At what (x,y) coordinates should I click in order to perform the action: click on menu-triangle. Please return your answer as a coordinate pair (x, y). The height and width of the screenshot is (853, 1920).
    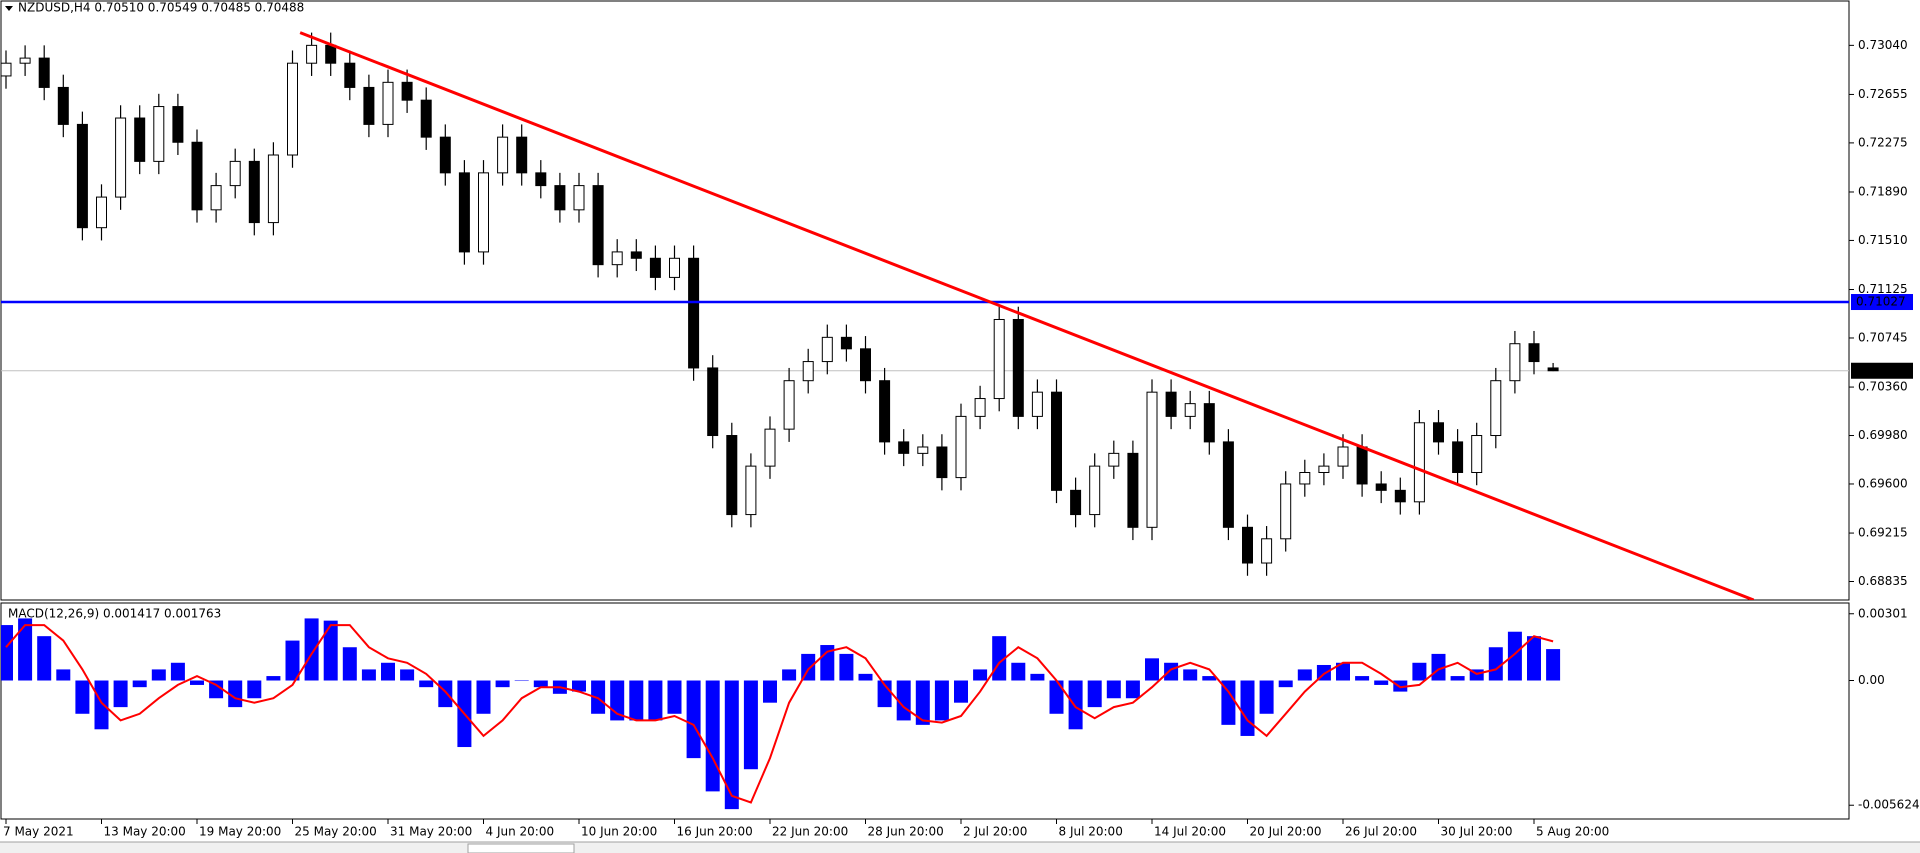
    Looking at the image, I should click on (9, 8).